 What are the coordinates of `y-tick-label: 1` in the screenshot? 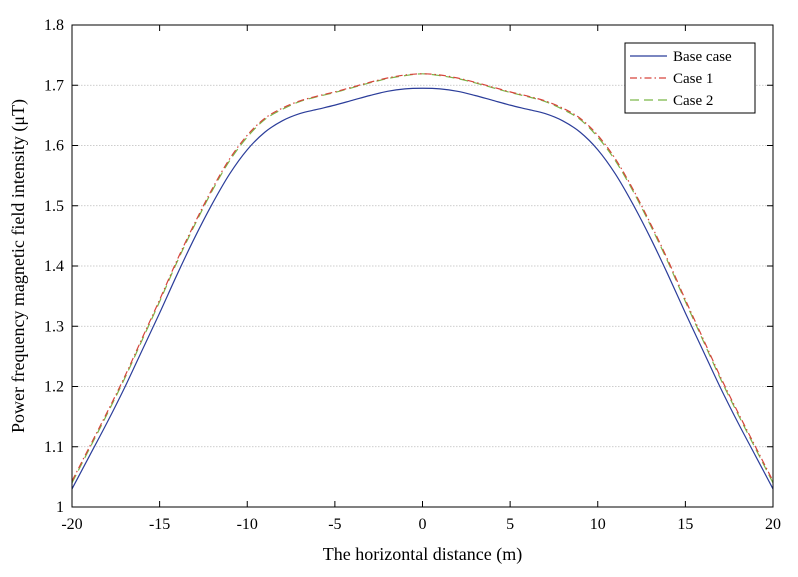 It's located at (60, 507).